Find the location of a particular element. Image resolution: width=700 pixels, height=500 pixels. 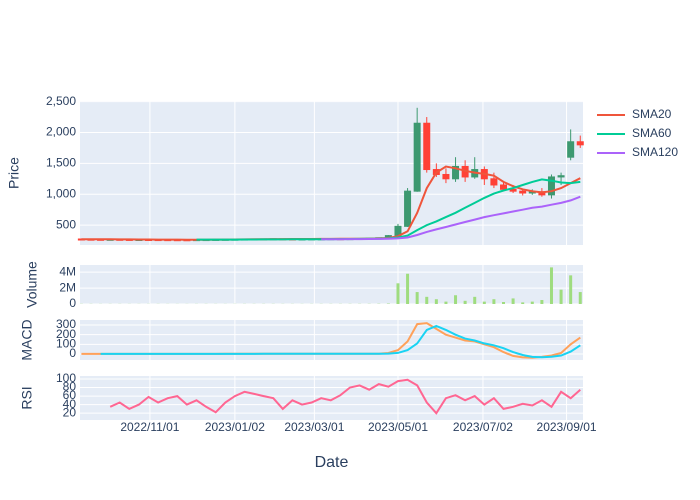

y-tick-label: 2,000 is located at coordinates (61, 132).